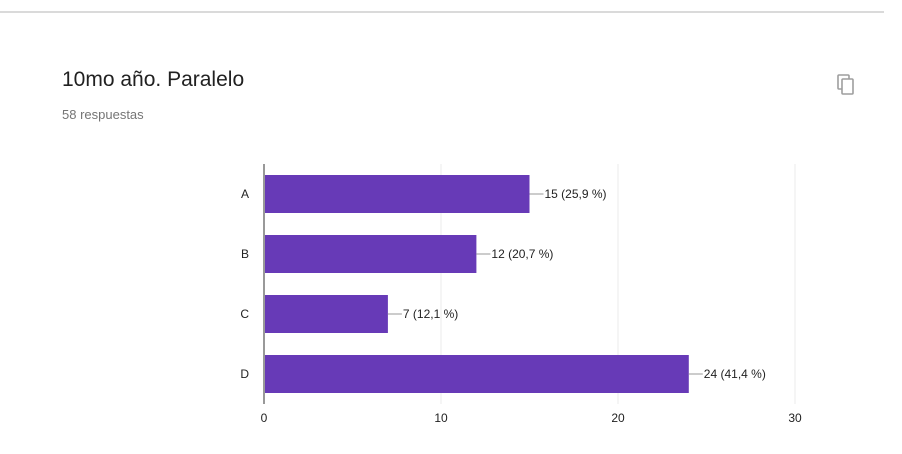 This screenshot has height=454, width=902. Describe the element at coordinates (244, 374) in the screenshot. I see `category-label: D` at that location.